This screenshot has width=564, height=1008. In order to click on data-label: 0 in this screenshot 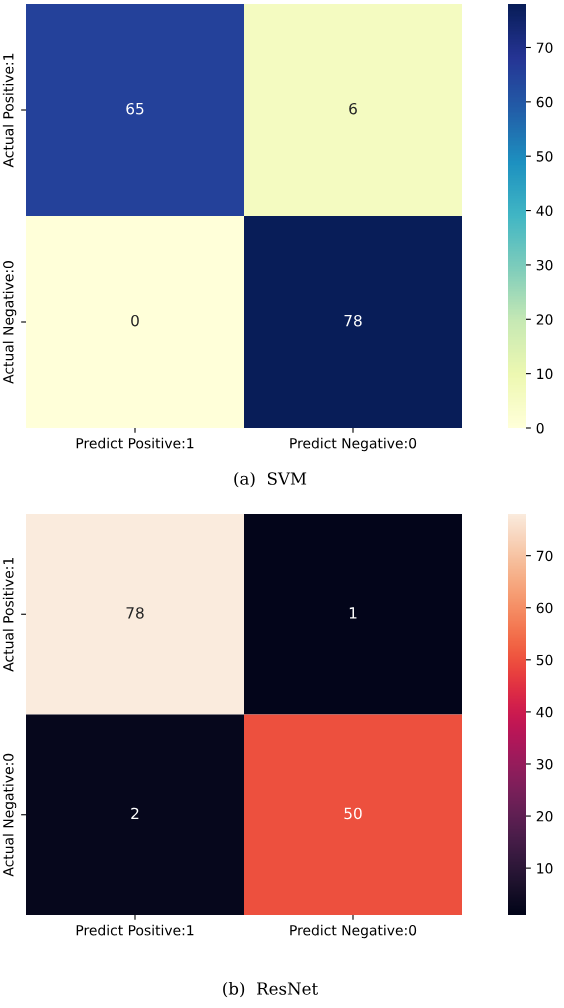, I will do `click(135, 320)`.